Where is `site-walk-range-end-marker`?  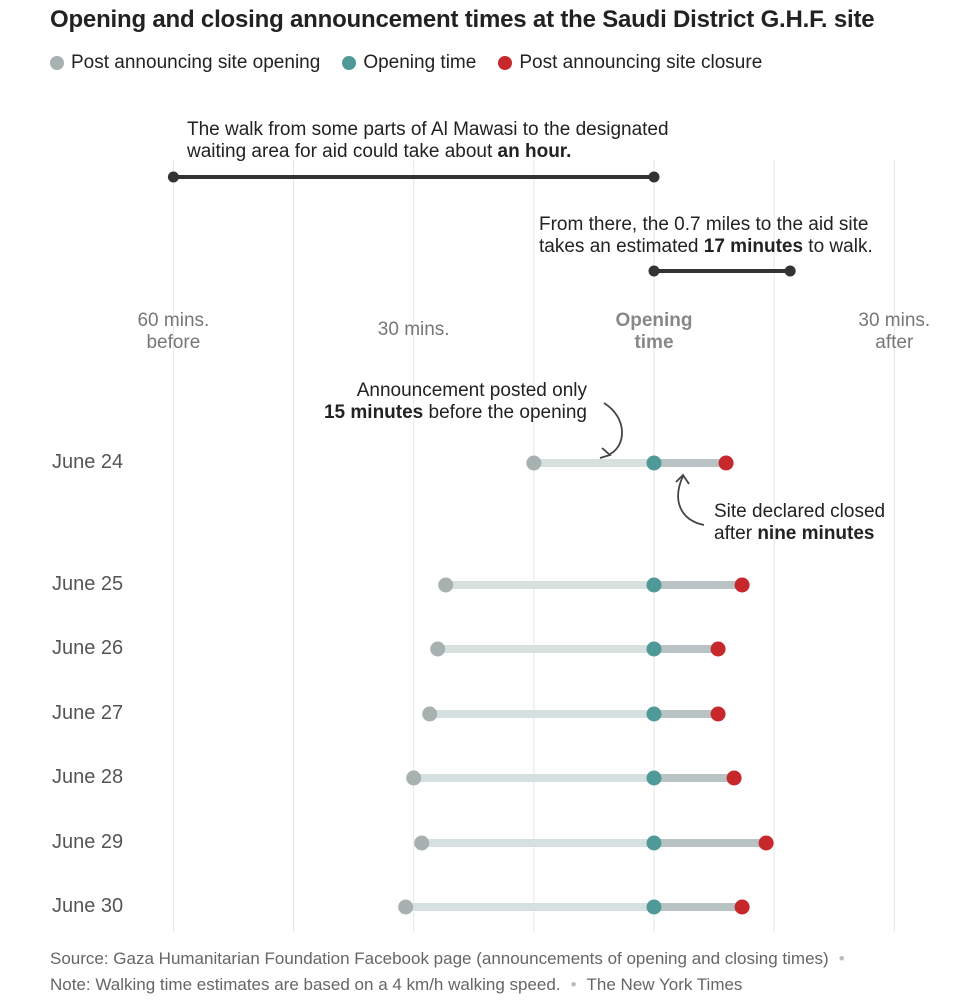 site-walk-range-end-marker is located at coordinates (790, 271).